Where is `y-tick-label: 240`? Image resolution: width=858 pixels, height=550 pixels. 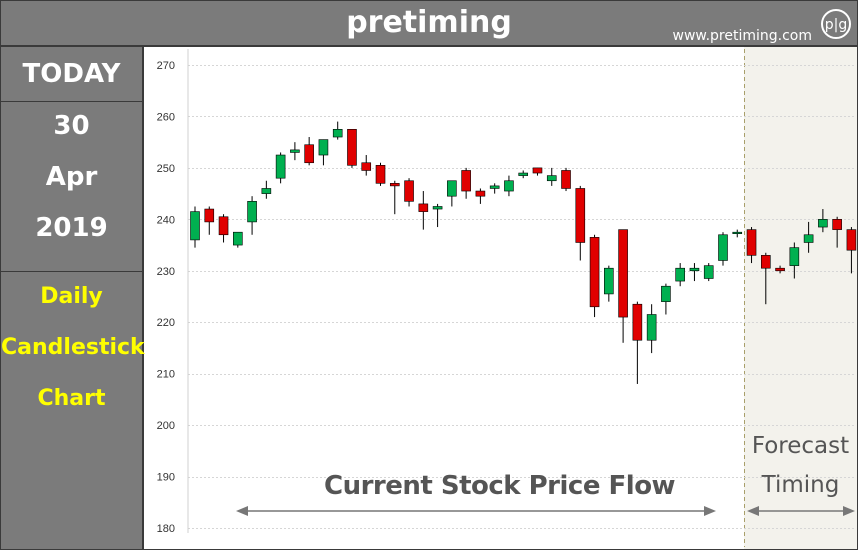
y-tick-label: 240 is located at coordinates (166, 220).